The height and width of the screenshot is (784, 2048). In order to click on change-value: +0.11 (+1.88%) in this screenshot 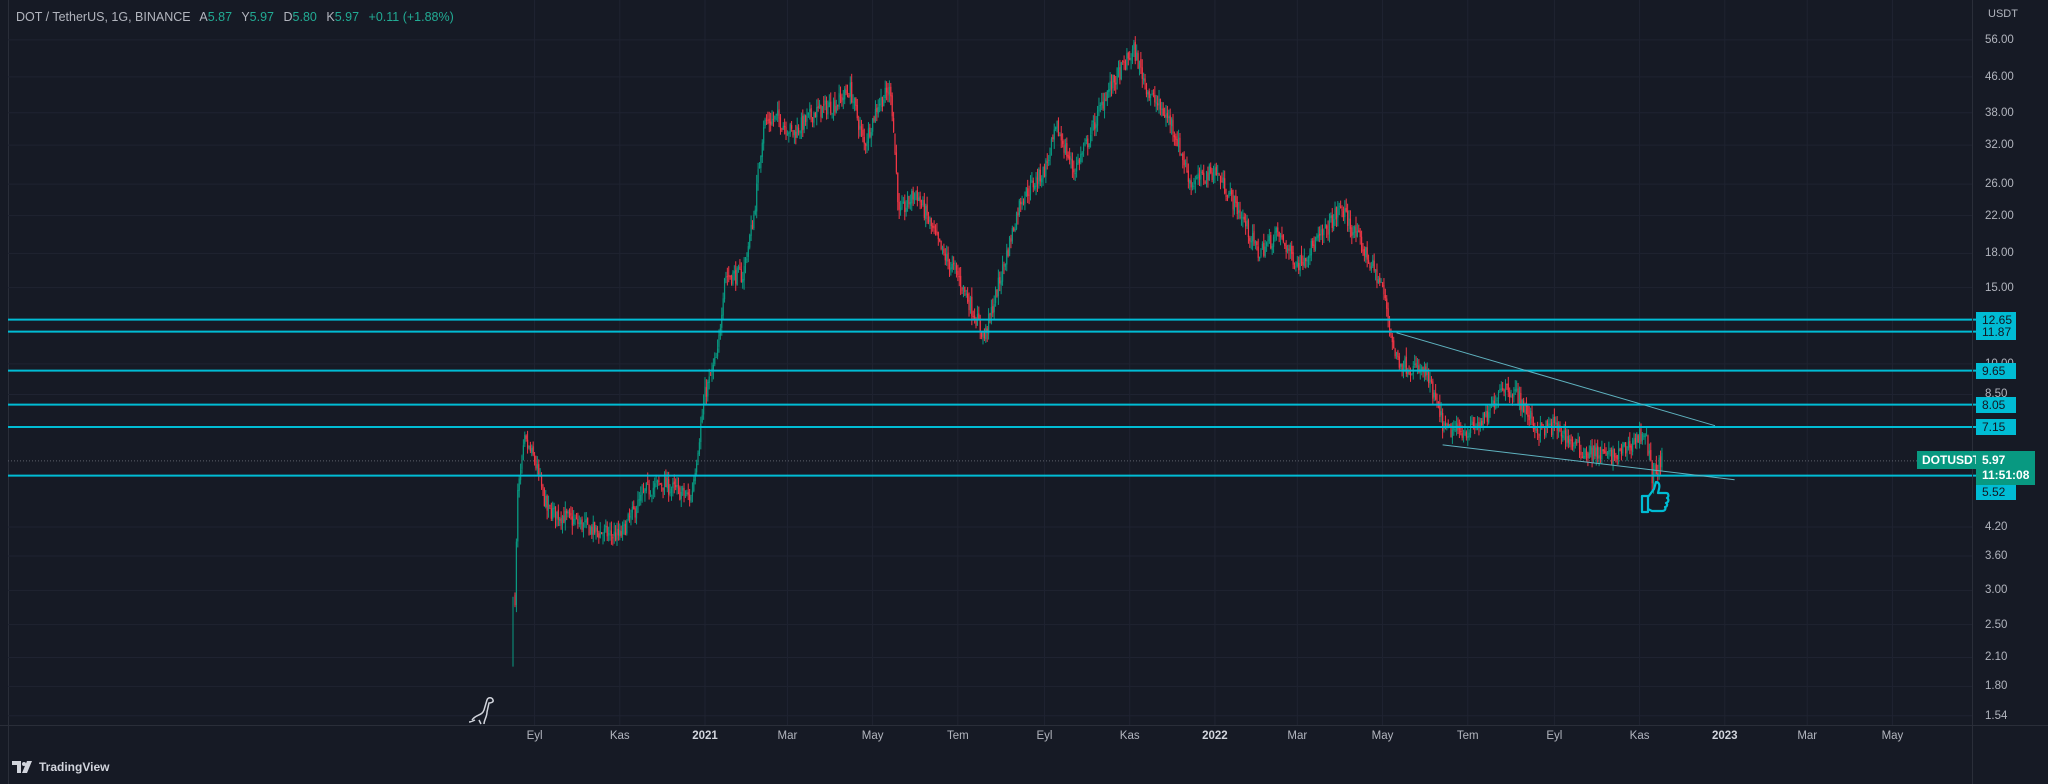, I will do `click(411, 17)`.